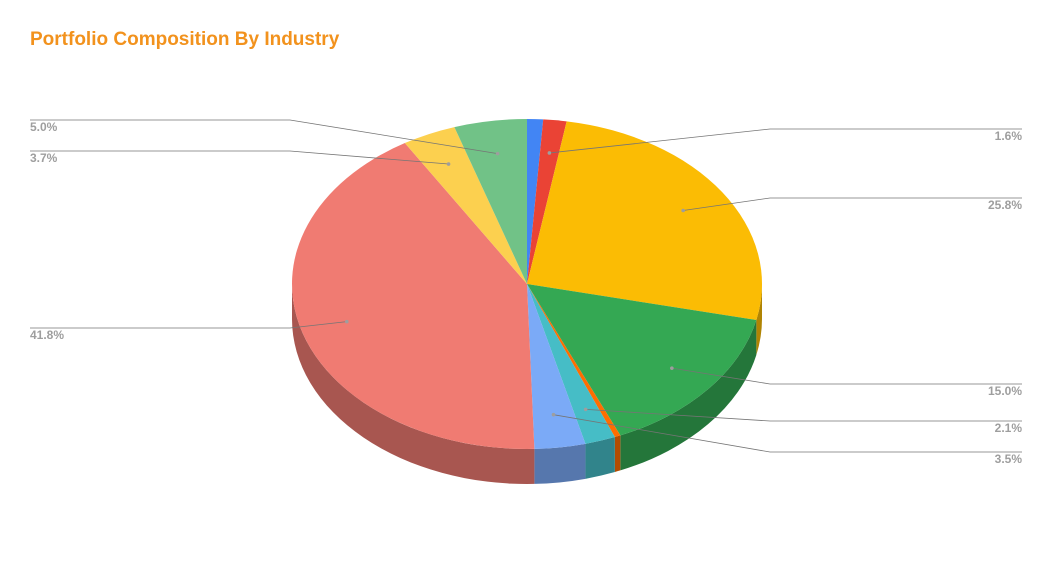 This screenshot has height=565, width=1049. Describe the element at coordinates (44, 158) in the screenshot. I see `data-label: 3.7%` at that location.